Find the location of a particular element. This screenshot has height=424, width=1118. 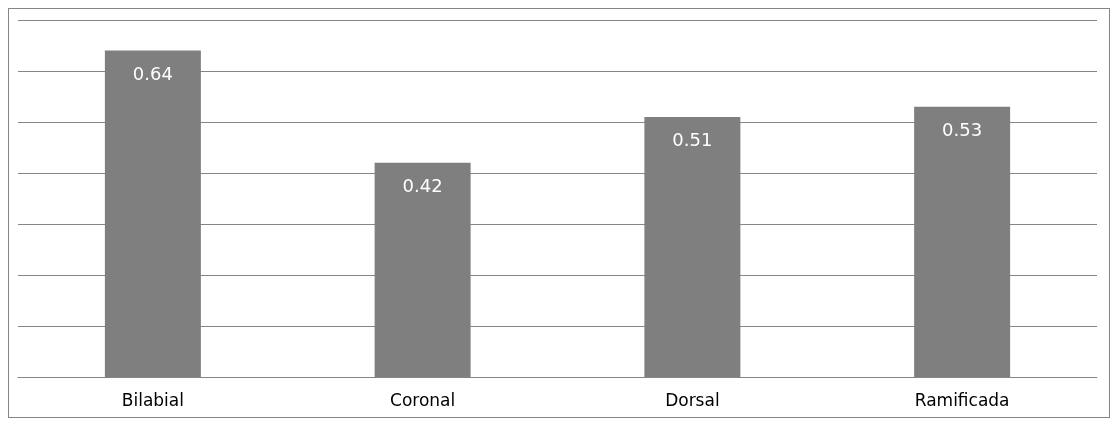

data-label: 0.51 is located at coordinates (692, 140).